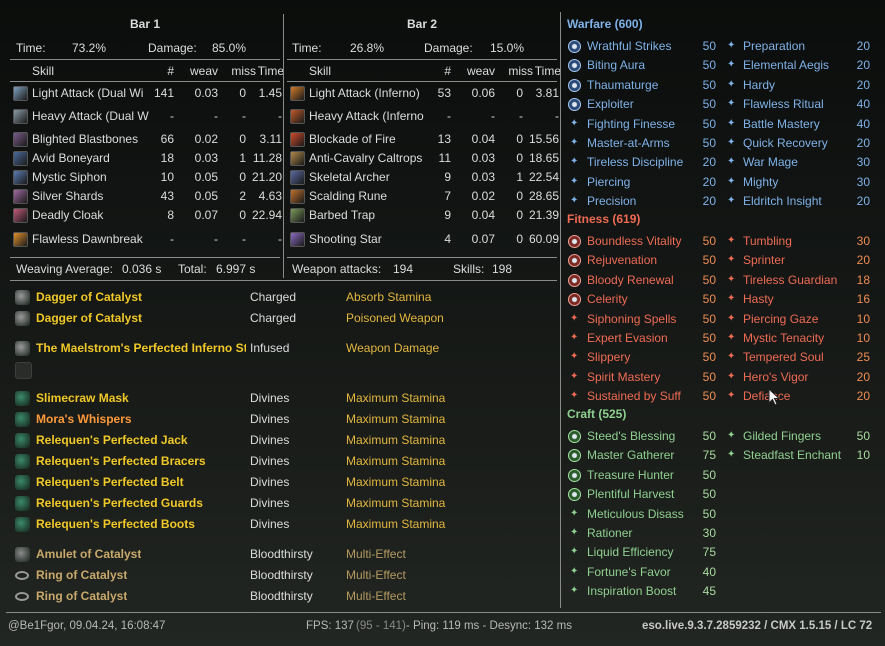 The height and width of the screenshot is (646, 885). What do you see at coordinates (634, 241) in the screenshot?
I see `cp-star-name: Boundless Vitality` at bounding box center [634, 241].